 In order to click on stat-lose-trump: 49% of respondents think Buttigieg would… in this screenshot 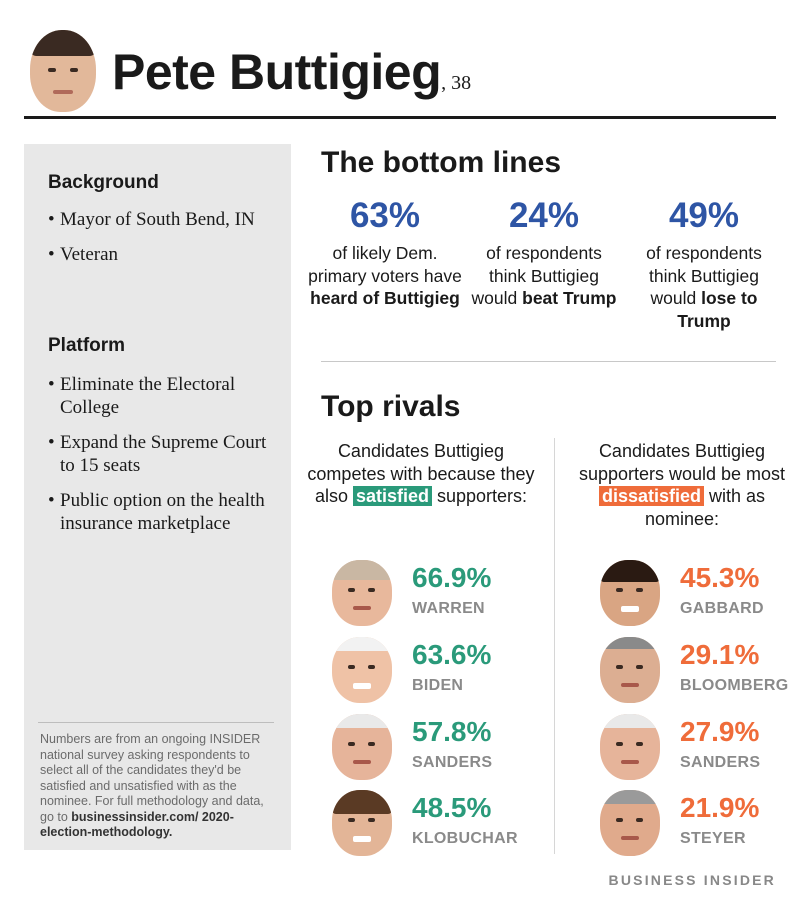, I will do `click(704, 264)`.